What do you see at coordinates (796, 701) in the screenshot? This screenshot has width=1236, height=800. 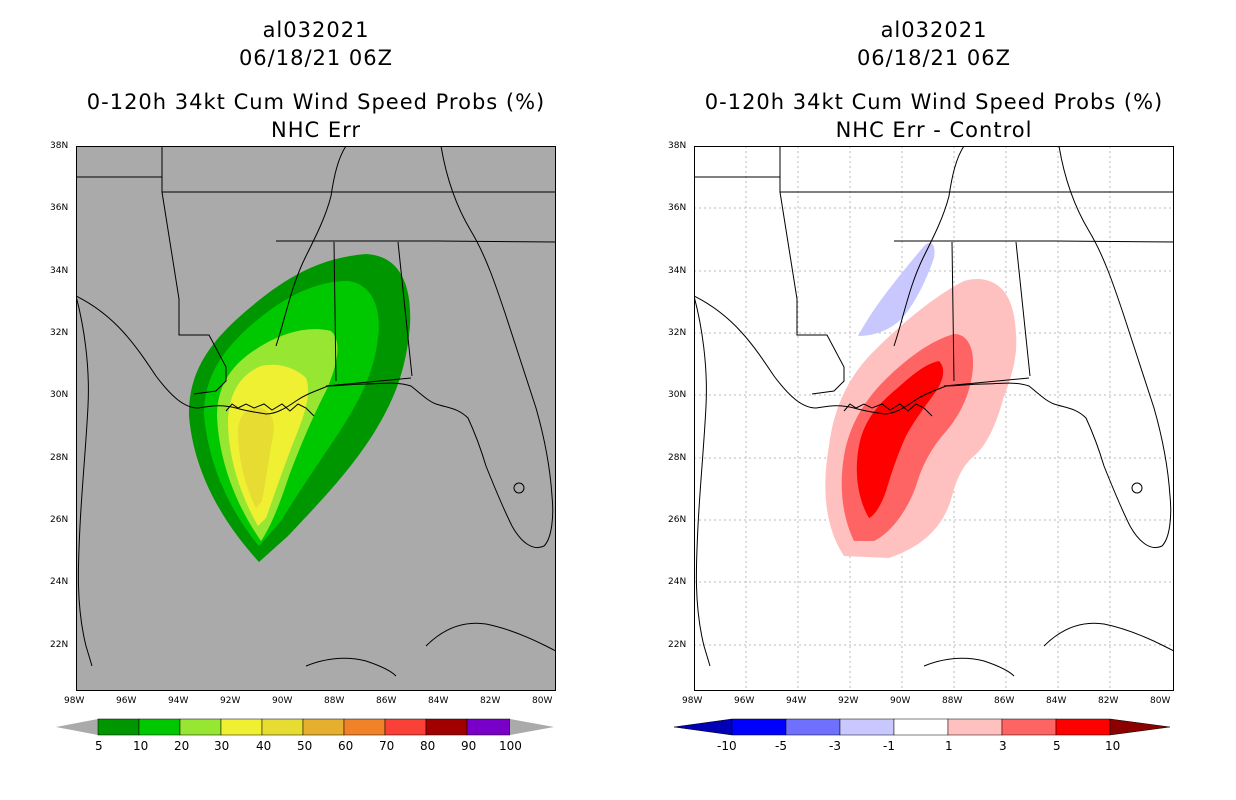 I see `right-lon-label: 94W` at bounding box center [796, 701].